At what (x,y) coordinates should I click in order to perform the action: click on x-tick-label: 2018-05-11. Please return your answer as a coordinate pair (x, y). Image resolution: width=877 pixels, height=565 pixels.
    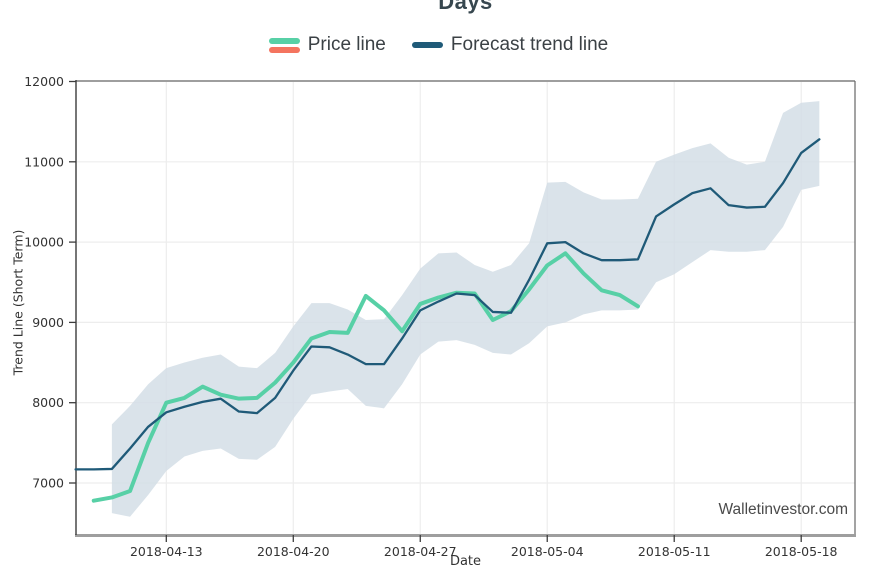
    Looking at the image, I should click on (674, 551).